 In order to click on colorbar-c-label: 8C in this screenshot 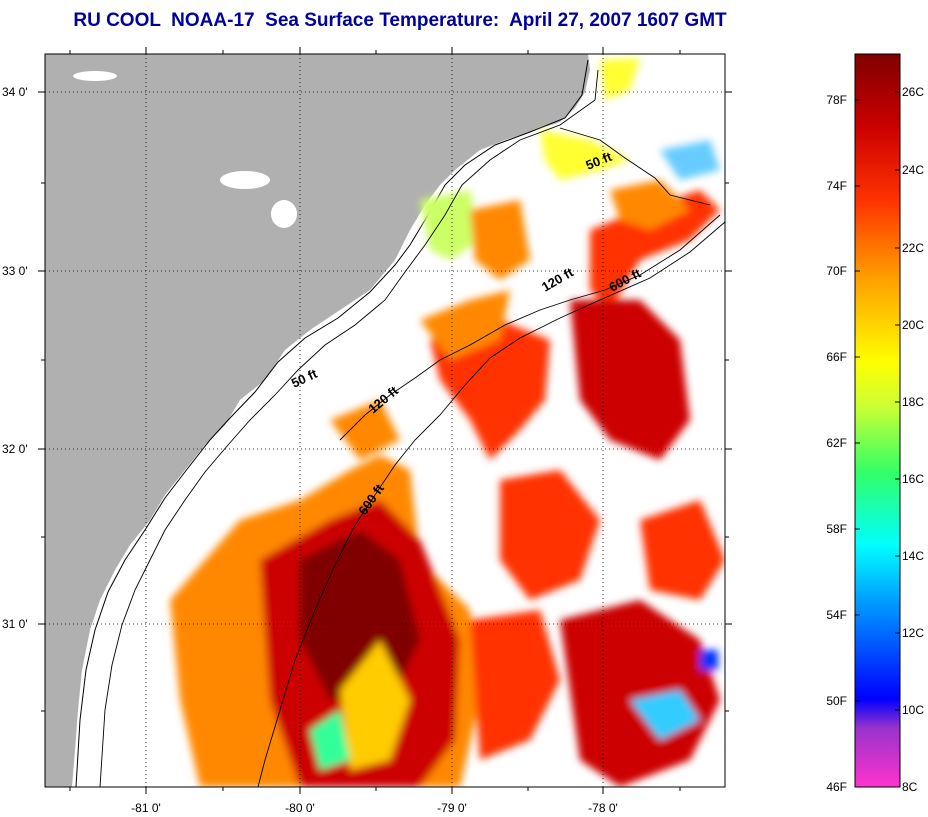, I will do `click(910, 787)`.